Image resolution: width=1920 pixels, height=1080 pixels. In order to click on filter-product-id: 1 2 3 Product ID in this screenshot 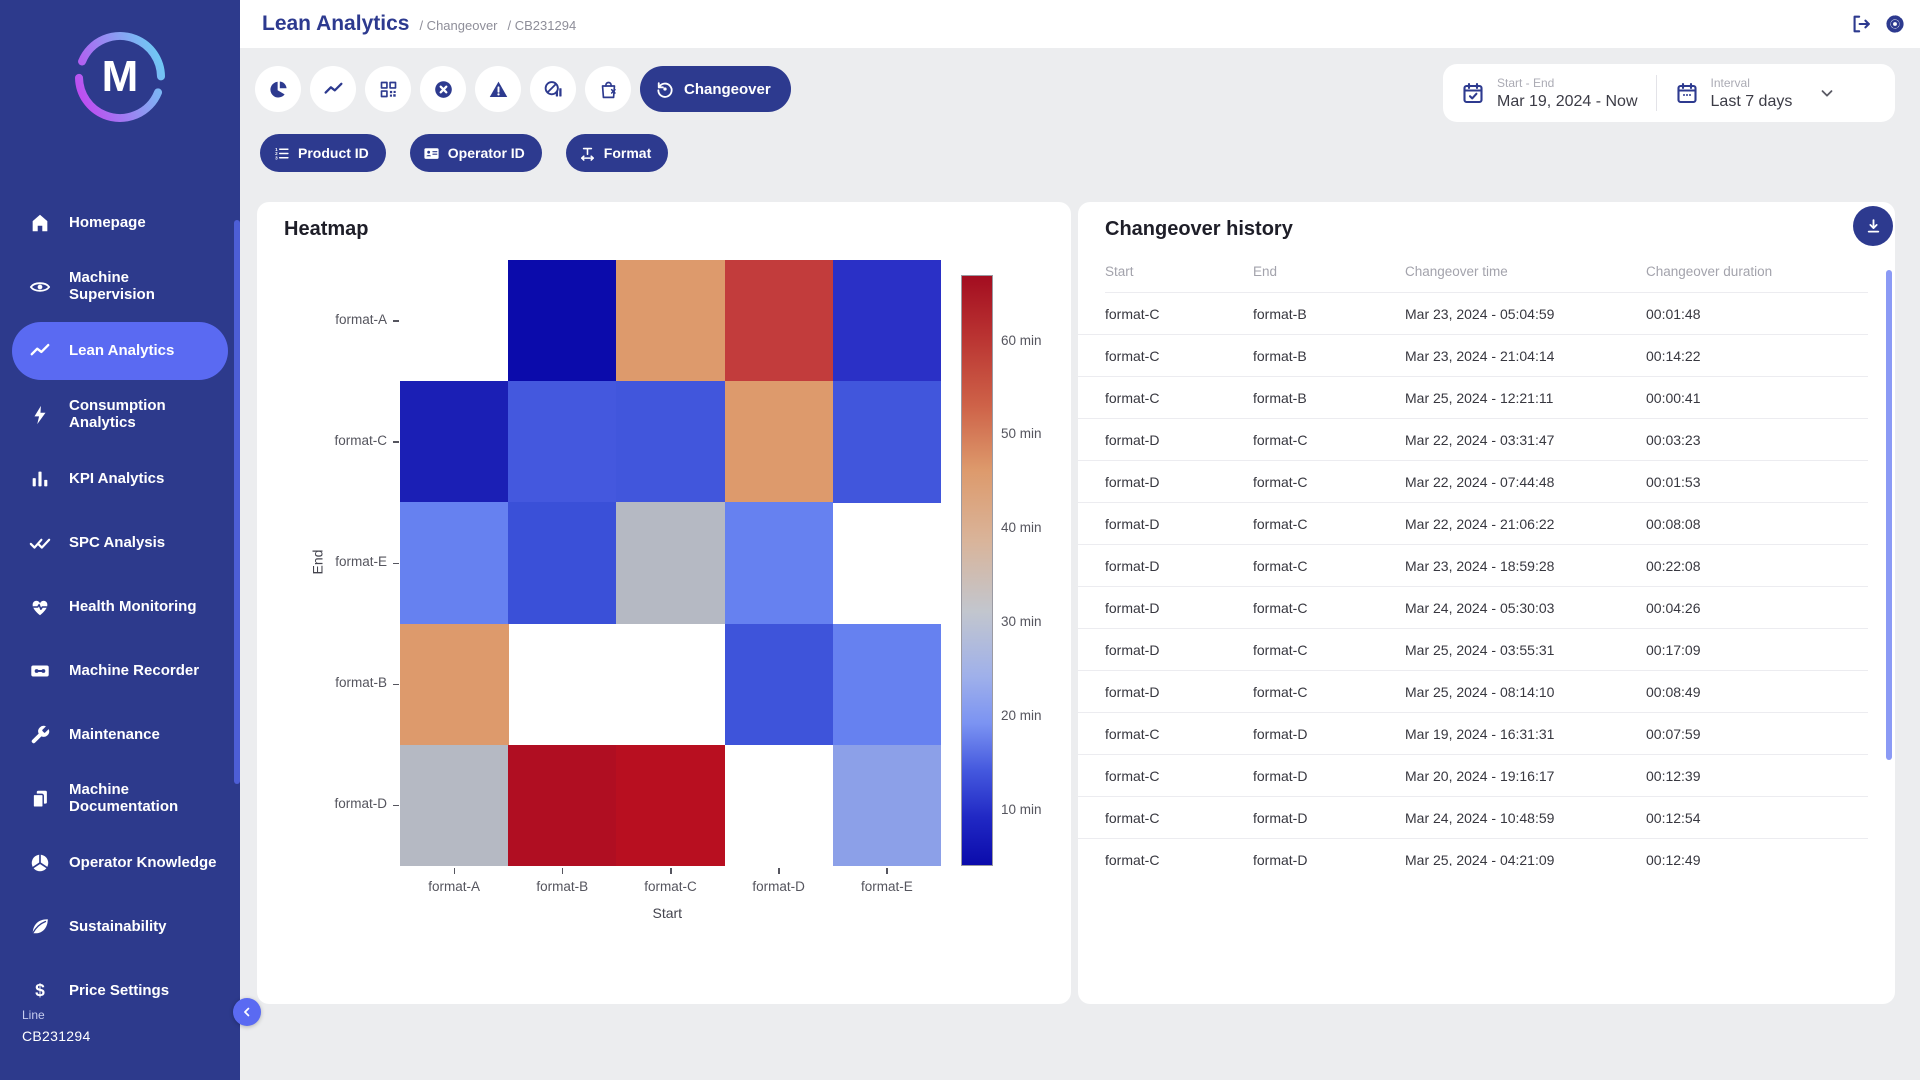, I will do `click(323, 153)`.